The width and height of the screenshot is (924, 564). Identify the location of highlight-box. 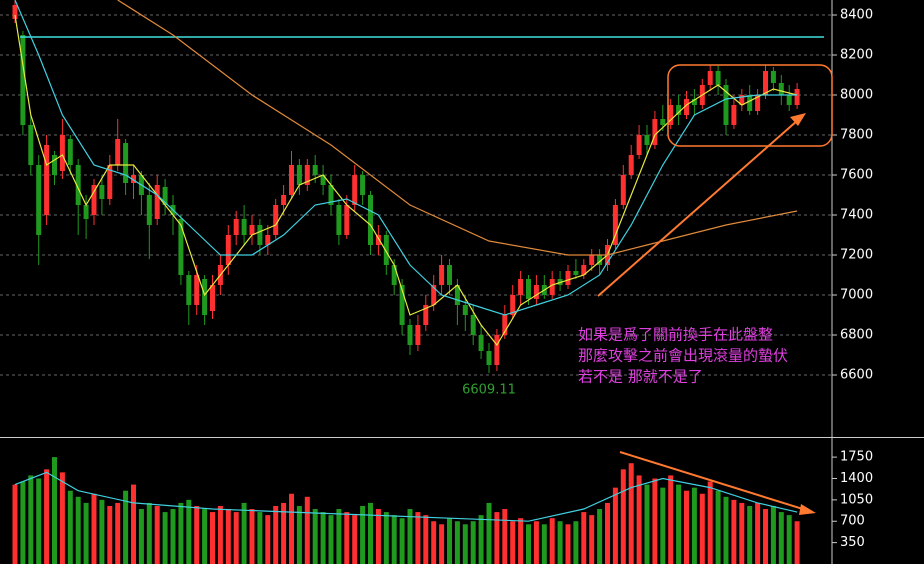
(750, 105).